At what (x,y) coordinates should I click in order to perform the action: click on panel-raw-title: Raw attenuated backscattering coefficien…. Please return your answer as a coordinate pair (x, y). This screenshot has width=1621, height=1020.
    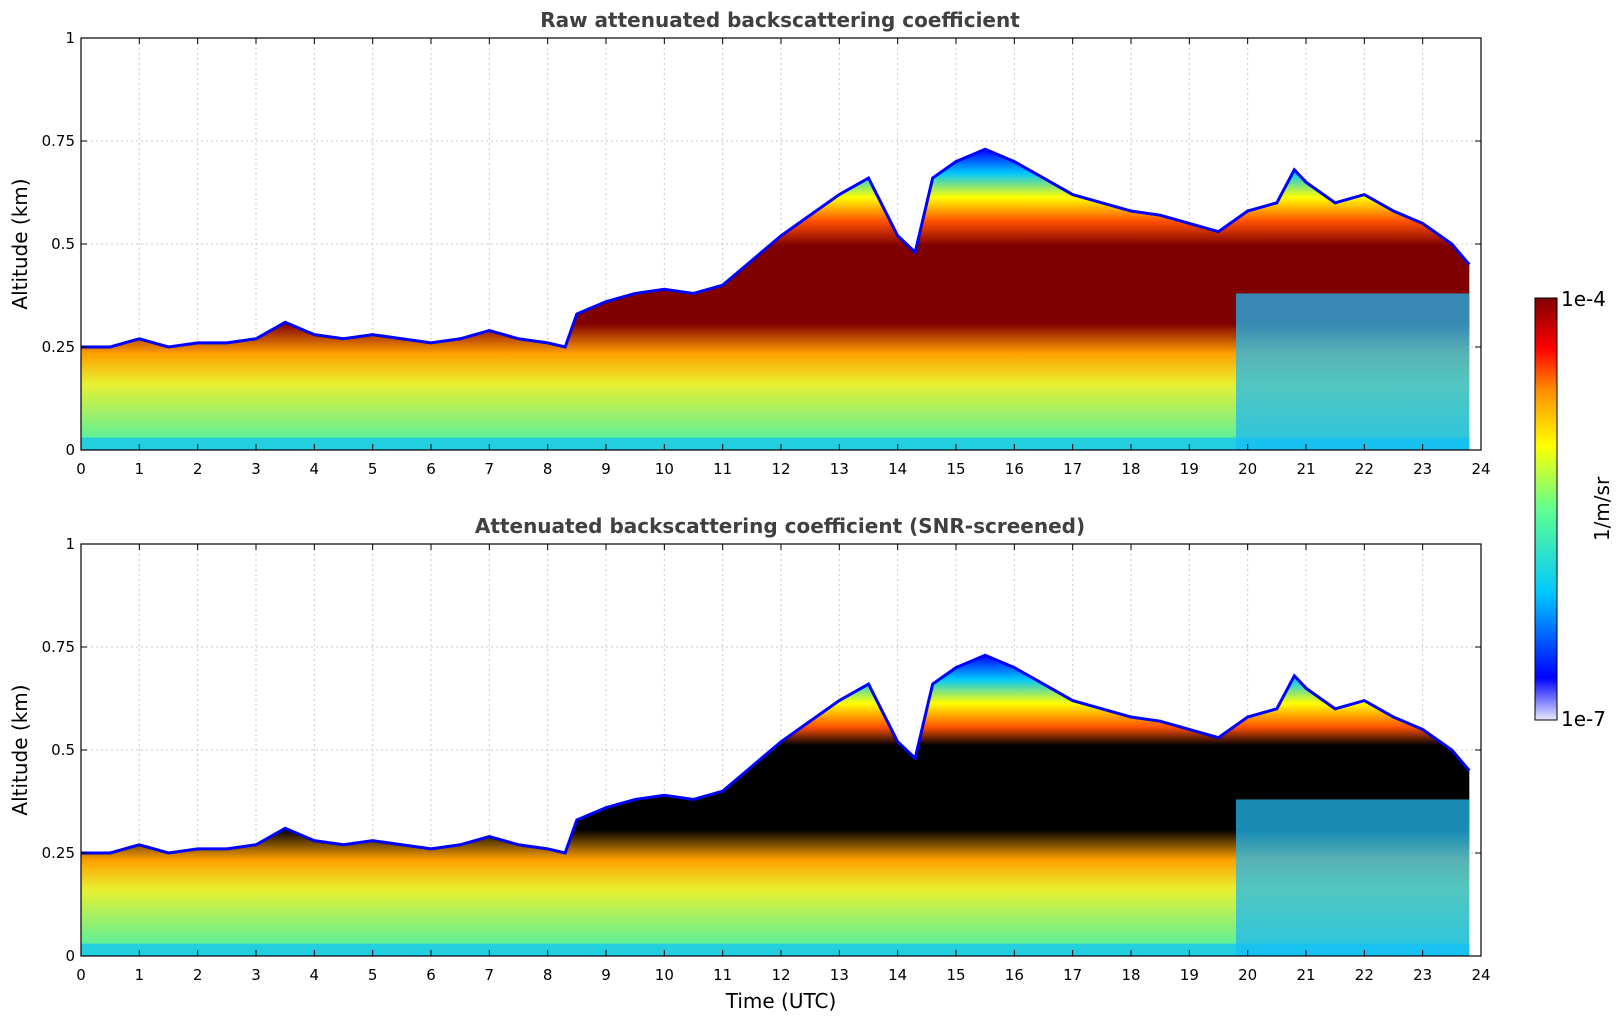
    Looking at the image, I should click on (780, 20).